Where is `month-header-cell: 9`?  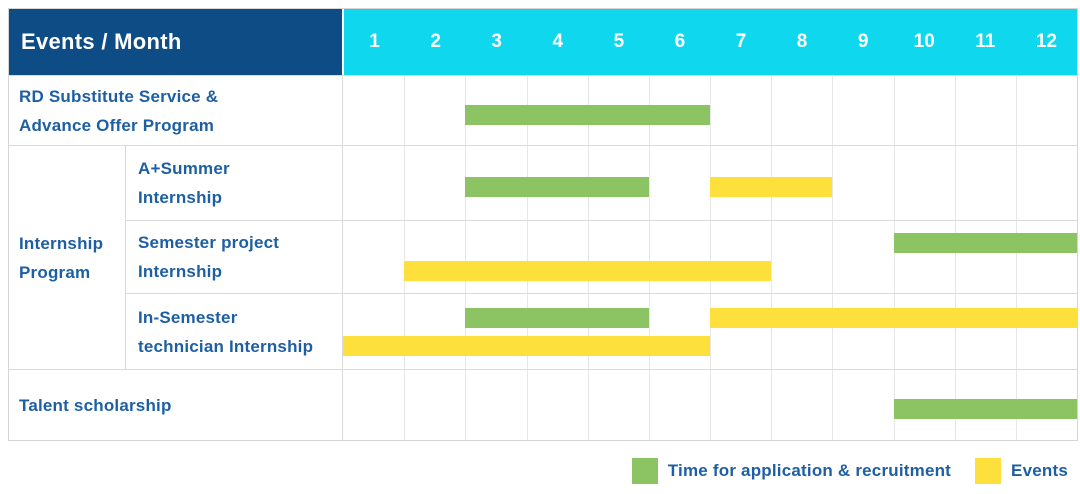 month-header-cell: 9 is located at coordinates (863, 41).